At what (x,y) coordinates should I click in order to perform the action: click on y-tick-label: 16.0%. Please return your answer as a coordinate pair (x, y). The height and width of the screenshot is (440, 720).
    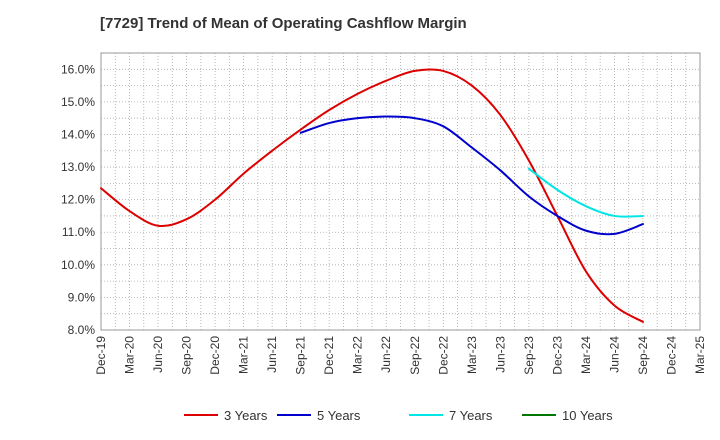
    Looking at the image, I should click on (78, 69).